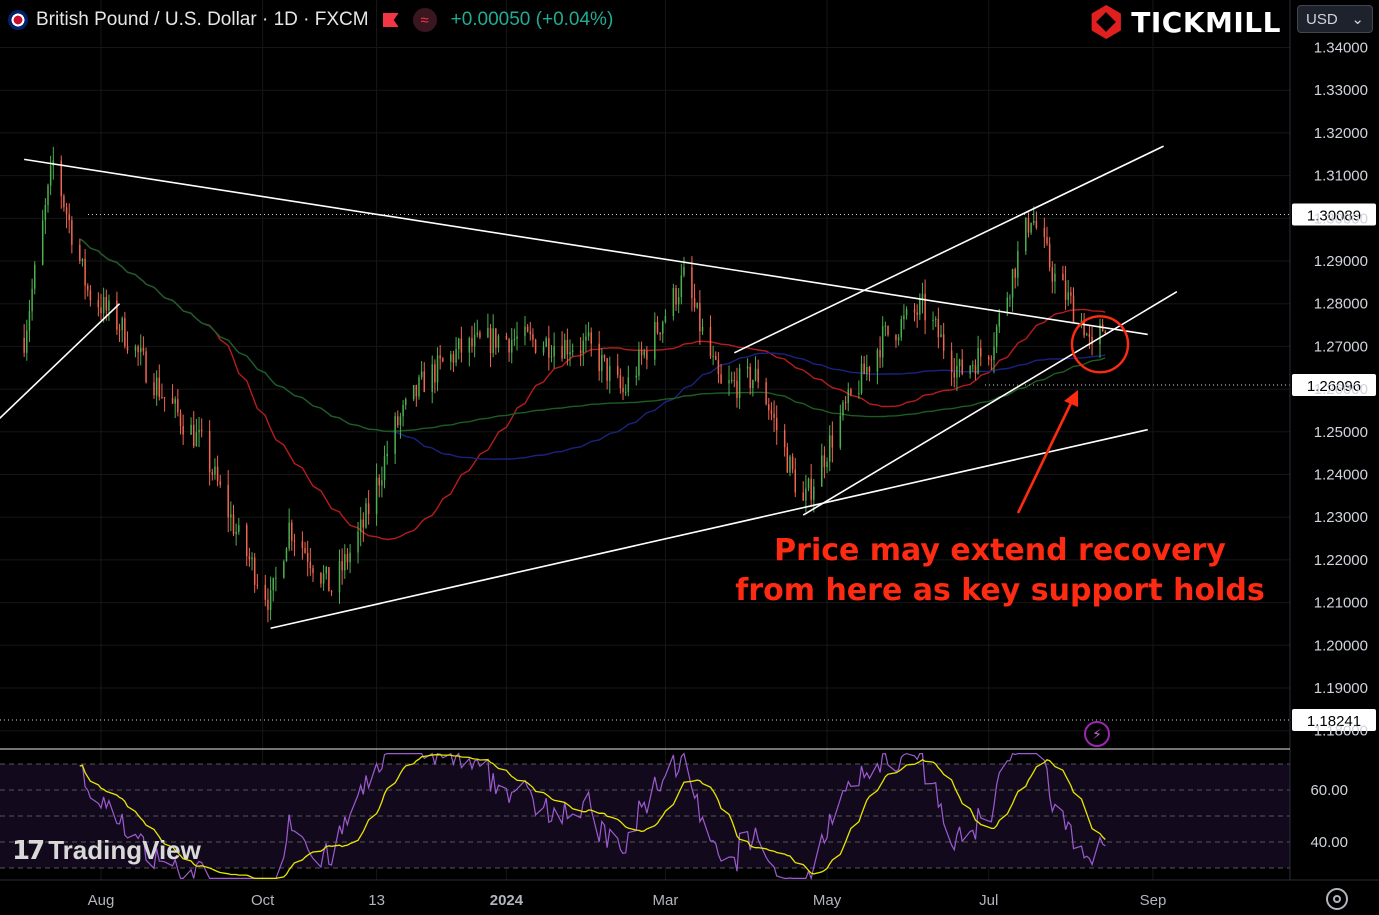 The height and width of the screenshot is (915, 1379). Describe the element at coordinates (1341, 176) in the screenshot. I see `y-tick-label: 1.31000` at that location.